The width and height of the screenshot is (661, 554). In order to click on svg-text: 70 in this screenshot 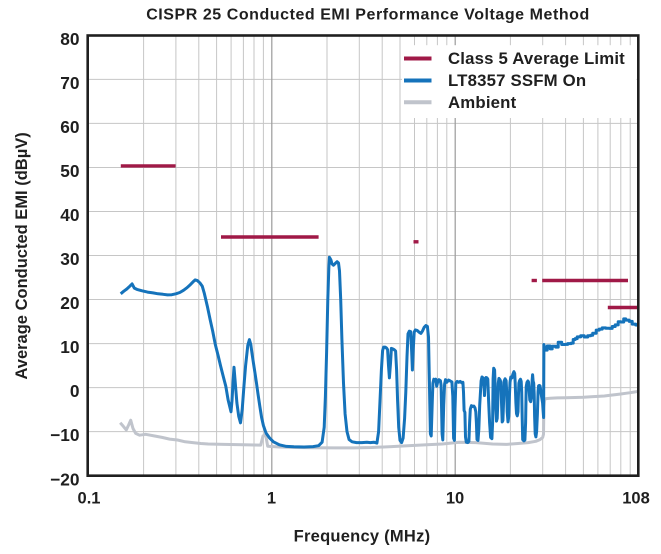, I will do `click(69, 83)`.